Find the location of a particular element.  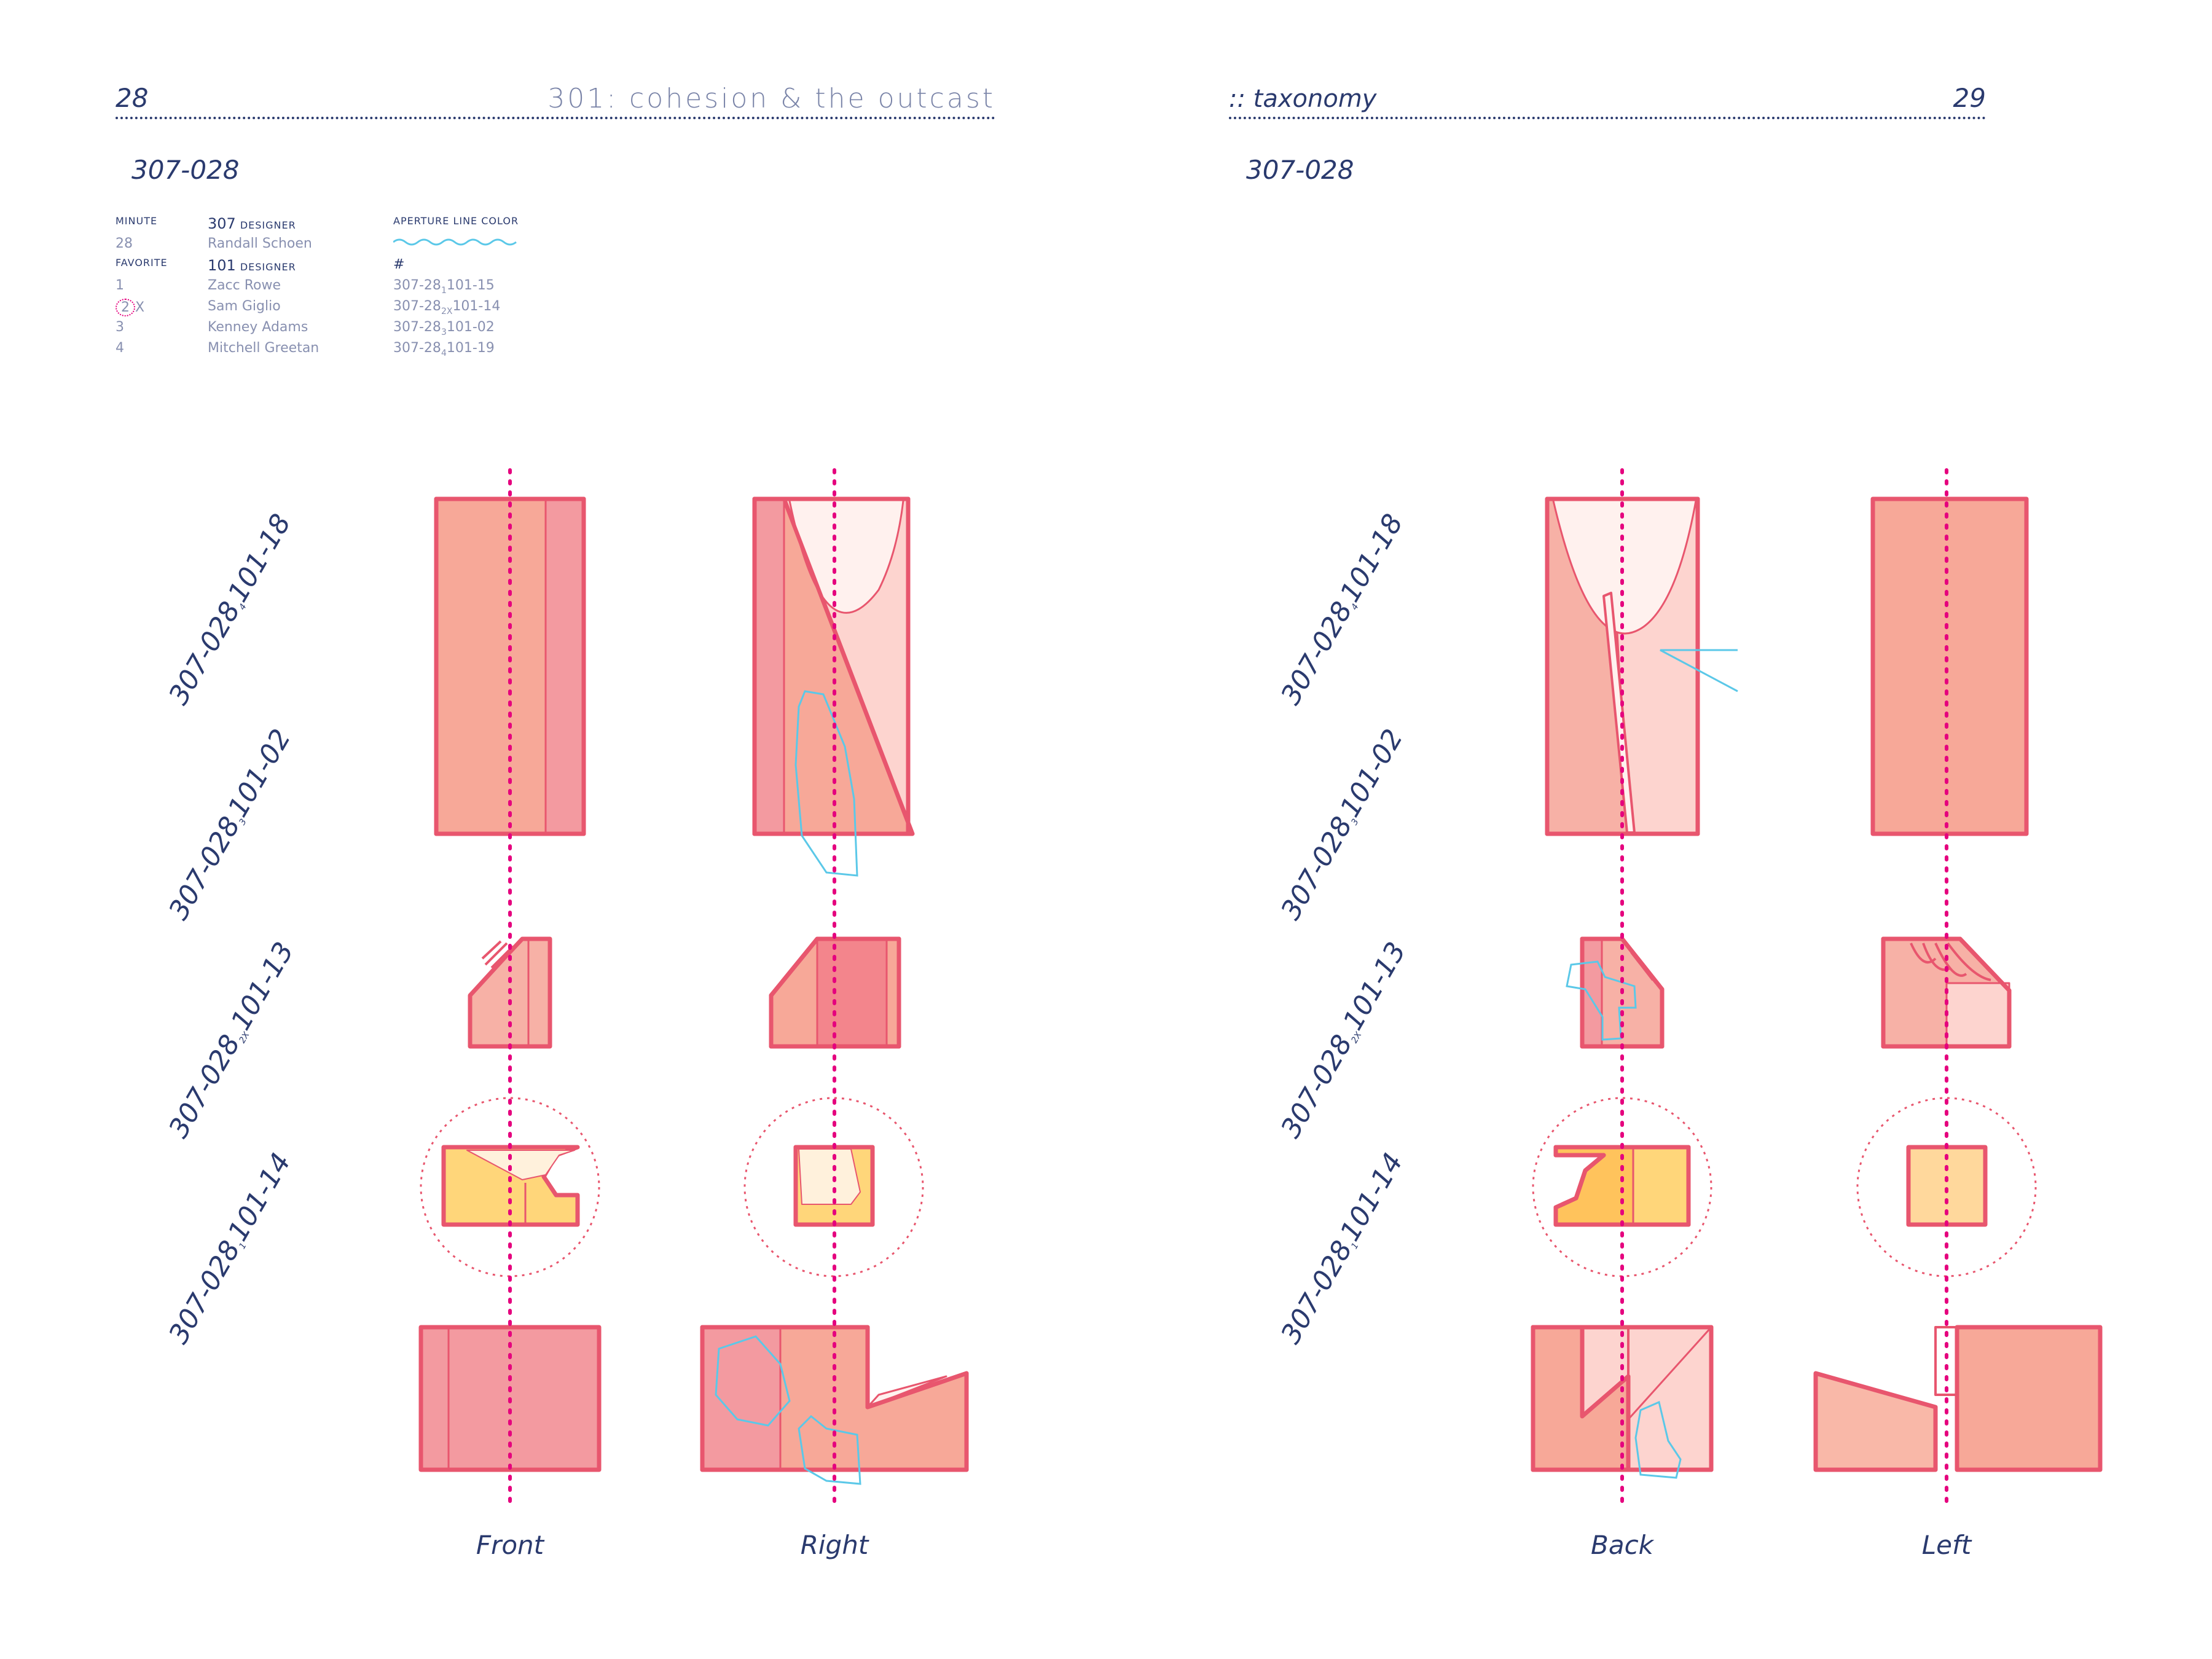

designer307-label: designer is located at coordinates (268, 225).